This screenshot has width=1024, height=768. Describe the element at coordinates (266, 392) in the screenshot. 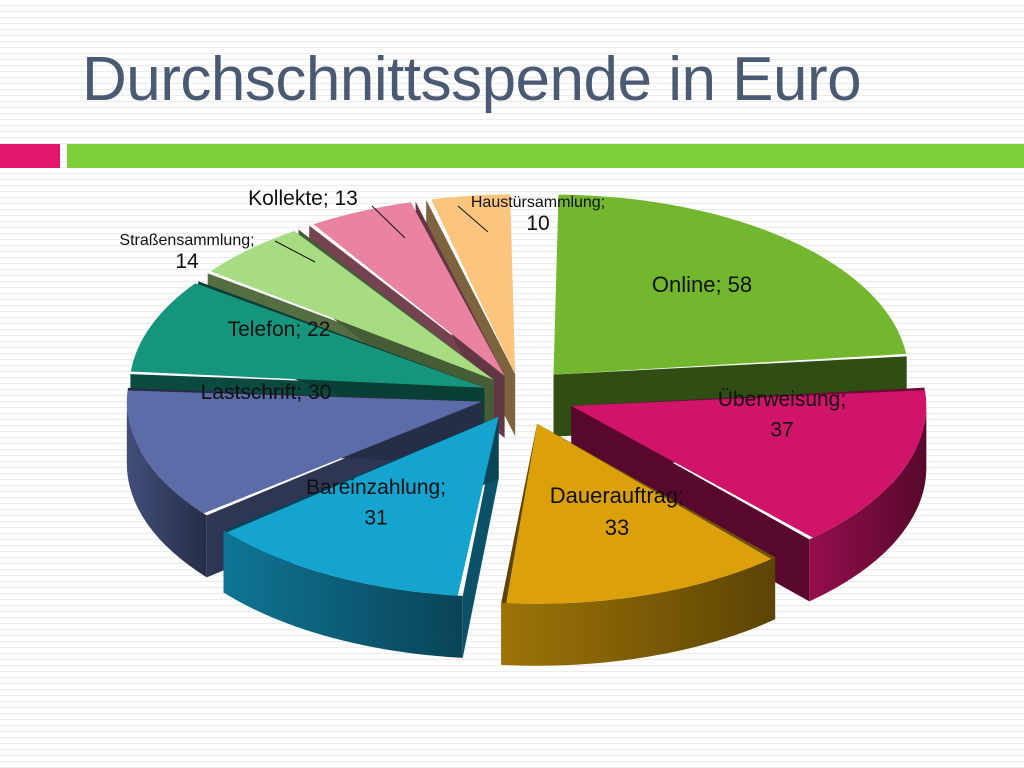

I see `data-label-lastschrift: Lastschrift; 30` at that location.